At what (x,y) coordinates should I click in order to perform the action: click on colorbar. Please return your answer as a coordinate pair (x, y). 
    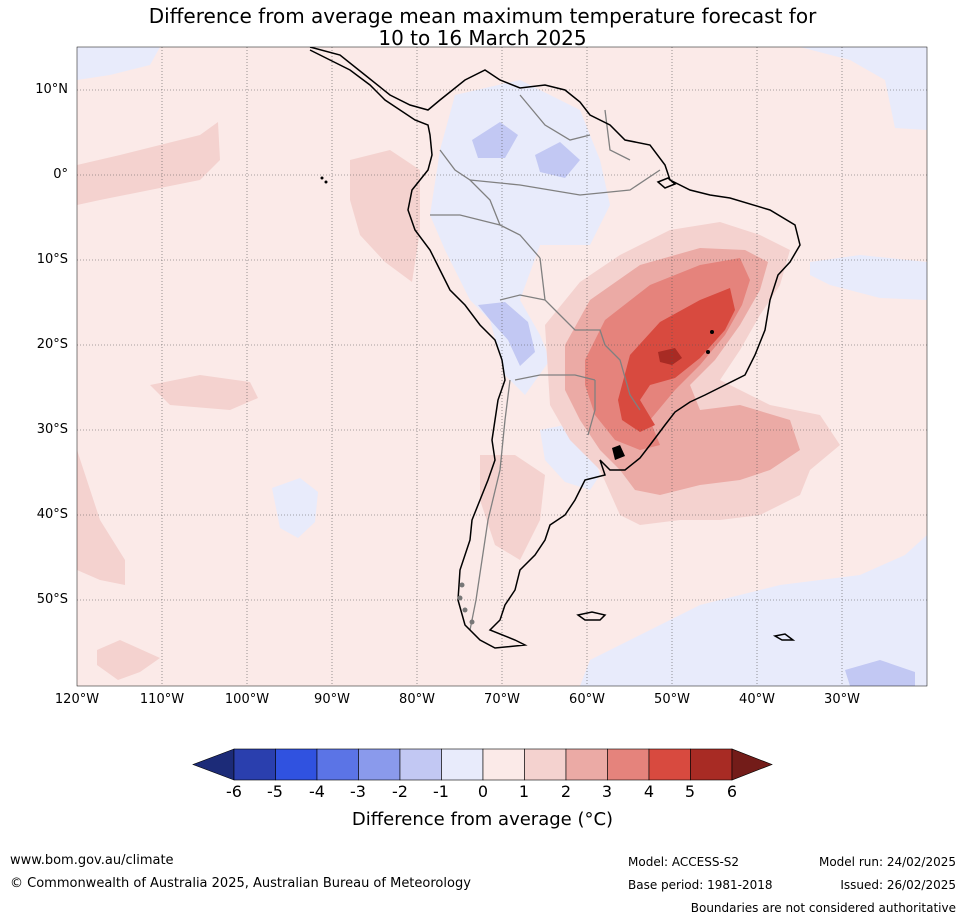
    Looking at the image, I should click on (482, 764).